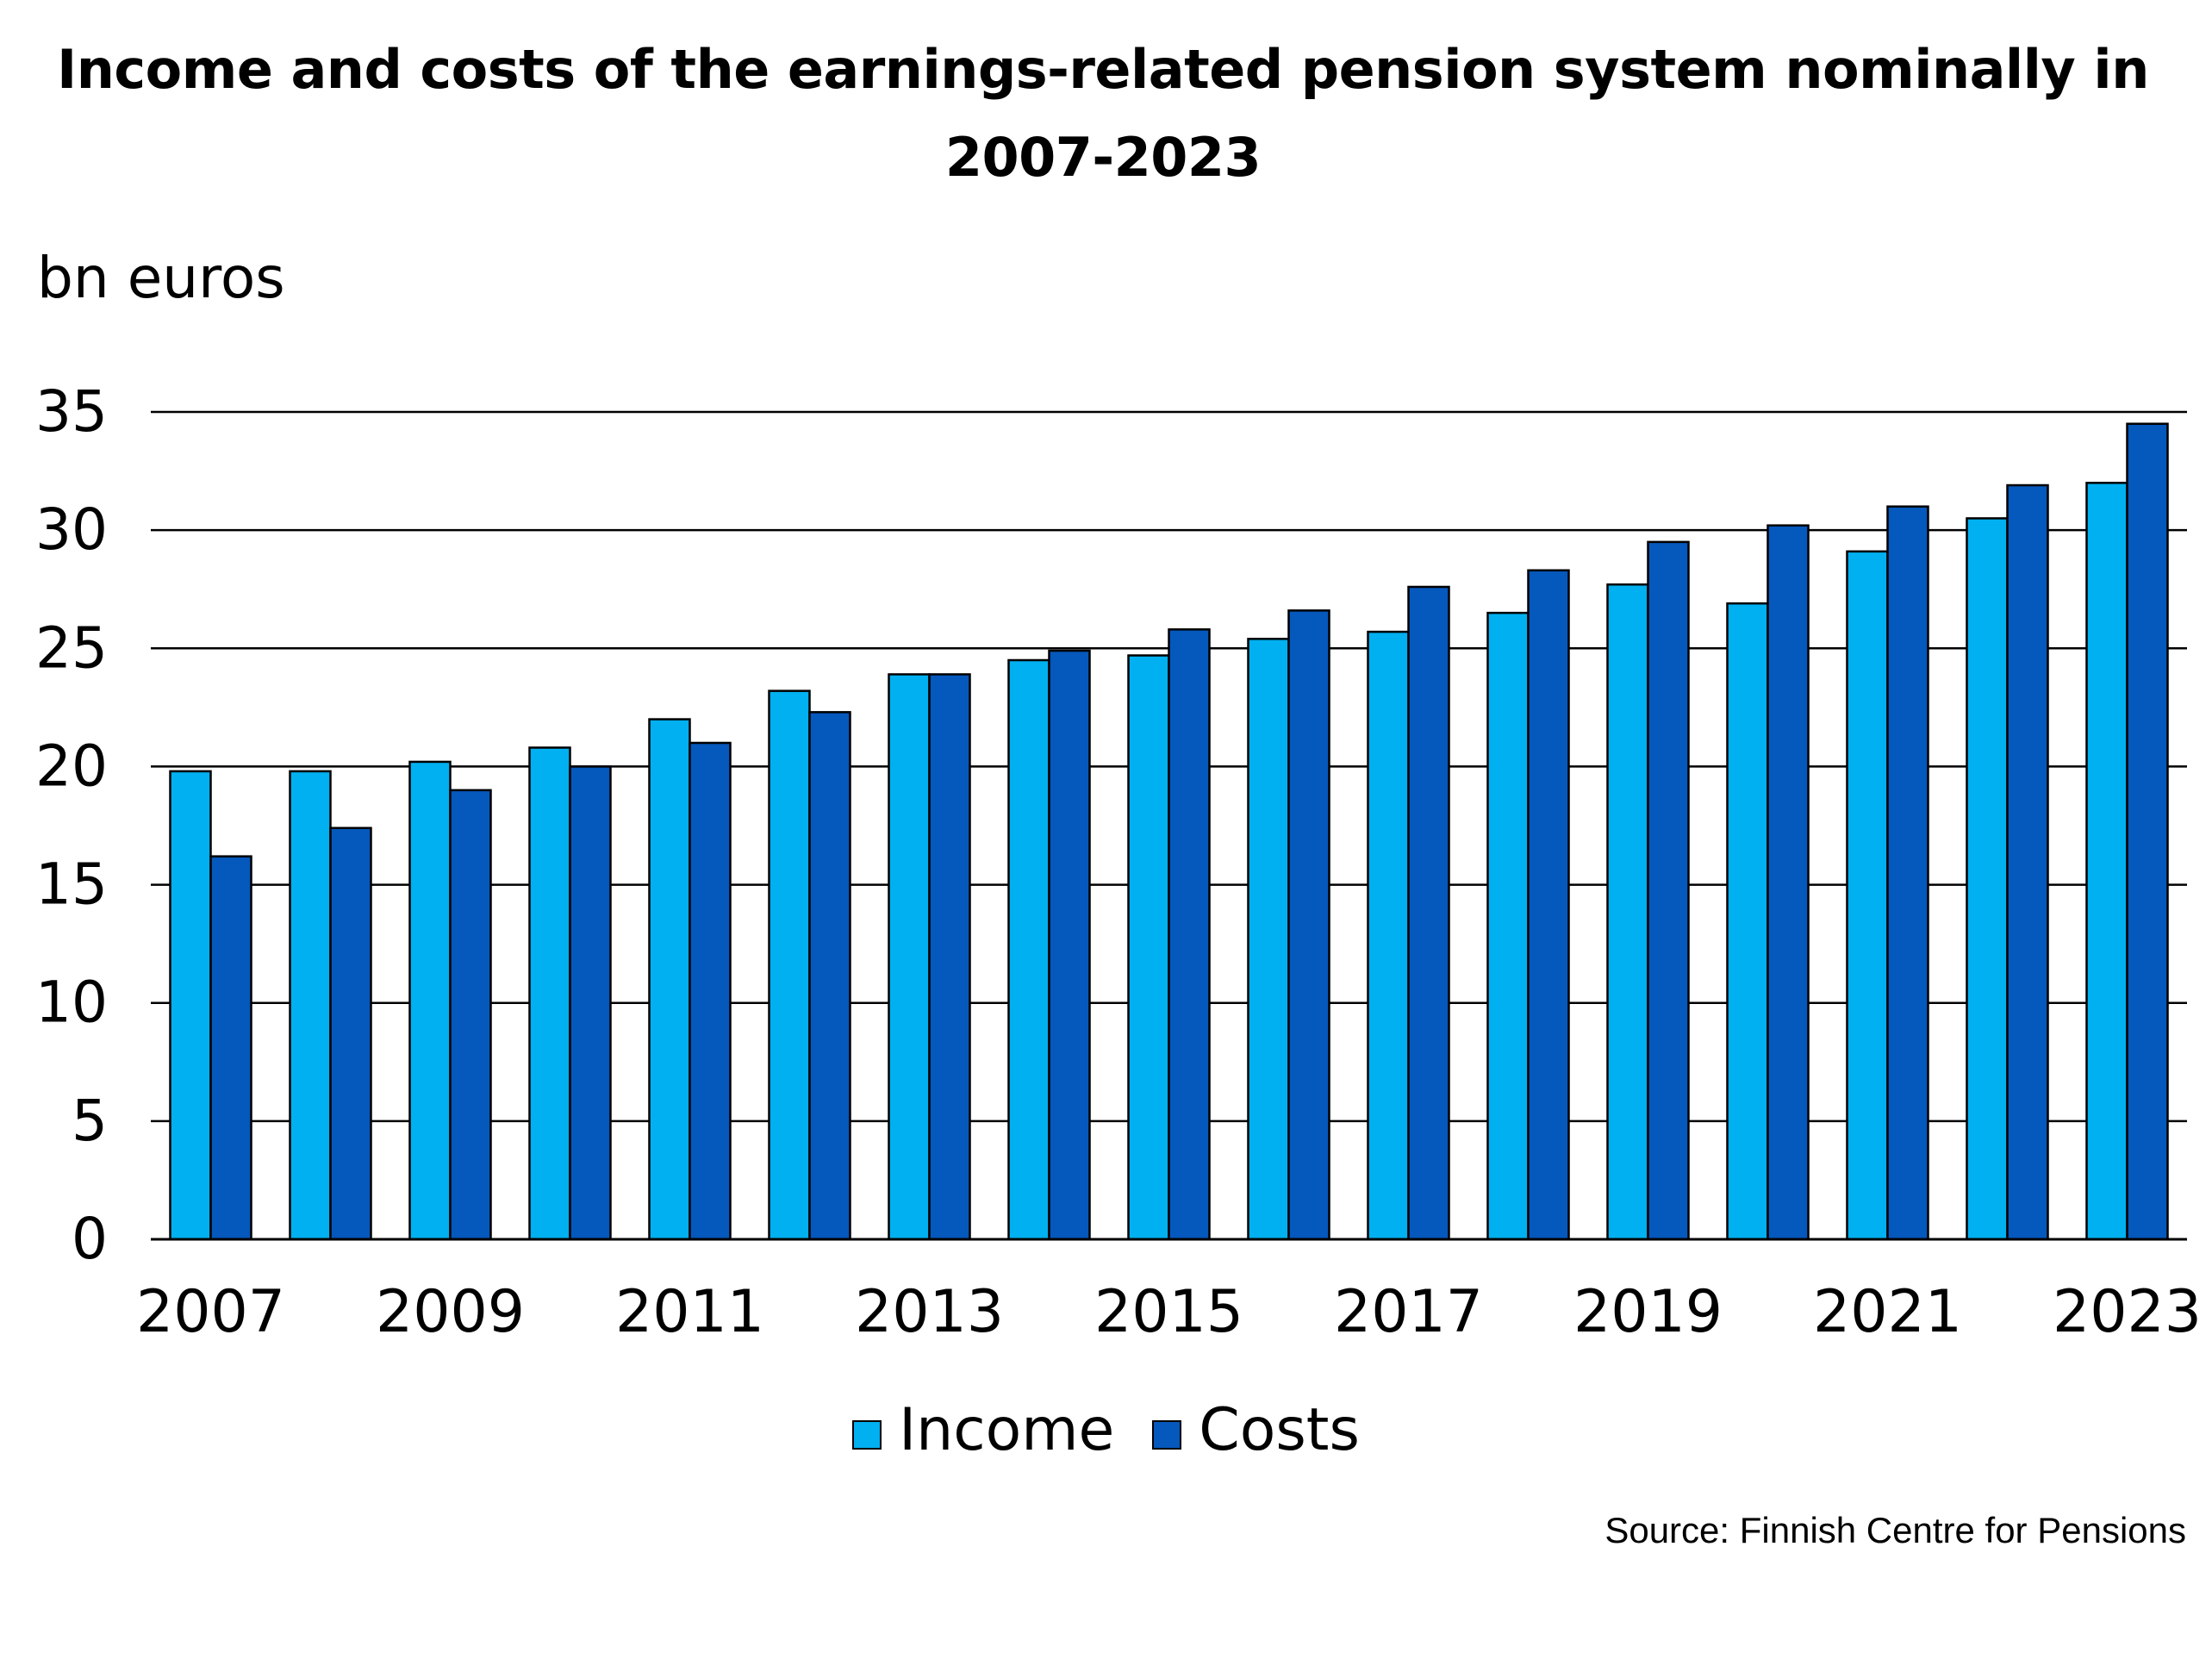 The height and width of the screenshot is (1659, 2212). What do you see at coordinates (2147, 831) in the screenshot?
I see `bar-costs-2023` at bounding box center [2147, 831].